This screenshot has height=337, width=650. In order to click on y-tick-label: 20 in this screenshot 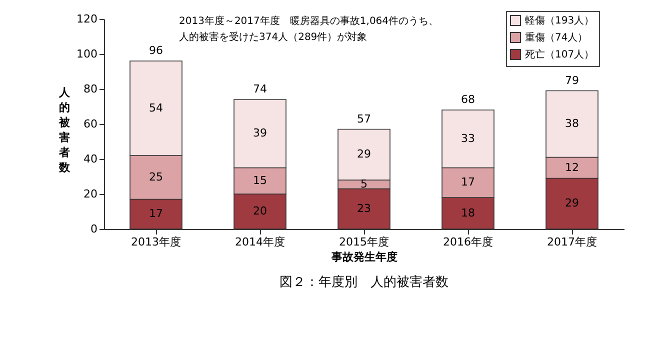, I will do `click(91, 194)`.